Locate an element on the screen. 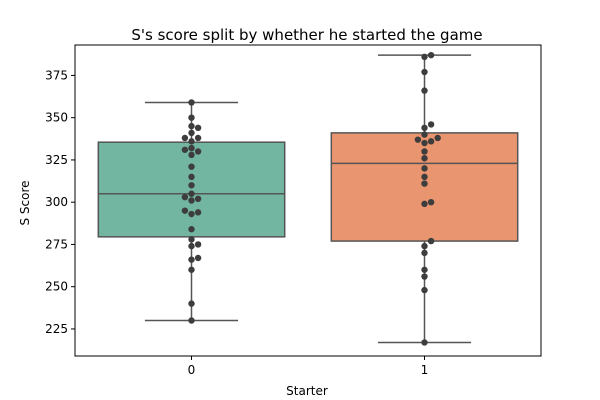 The height and width of the screenshot is (400, 600). x-tick-label: 1 is located at coordinates (425, 370).